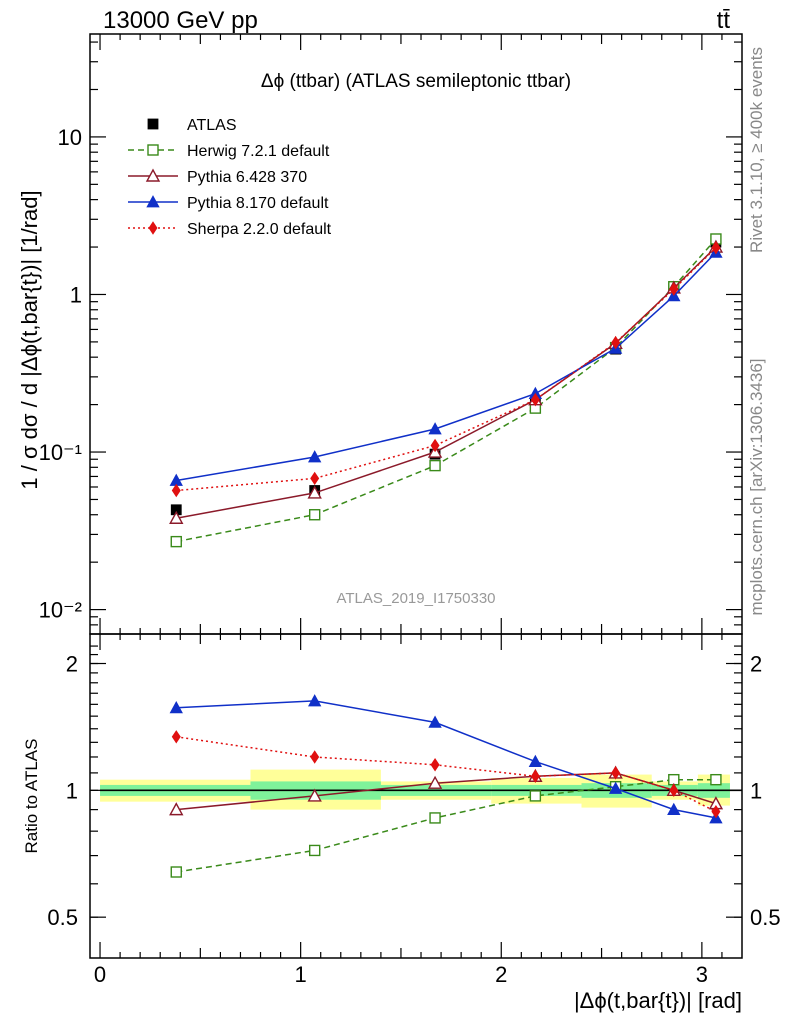  I want to click on legend-entry-herwig-7-2-1-default: Herwig 7.2.1 default, so click(229, 151).